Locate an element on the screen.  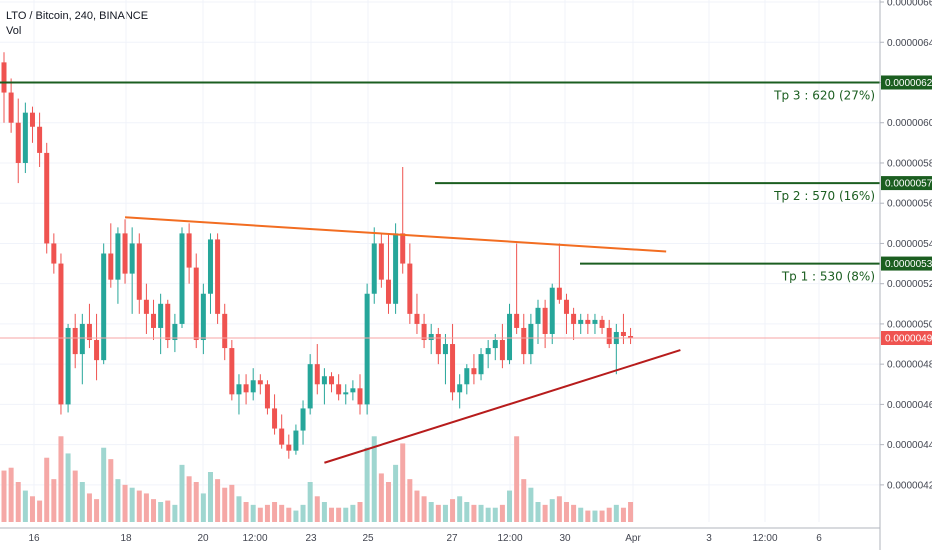
y-tick-label: 0.00000420 is located at coordinates (909, 485).